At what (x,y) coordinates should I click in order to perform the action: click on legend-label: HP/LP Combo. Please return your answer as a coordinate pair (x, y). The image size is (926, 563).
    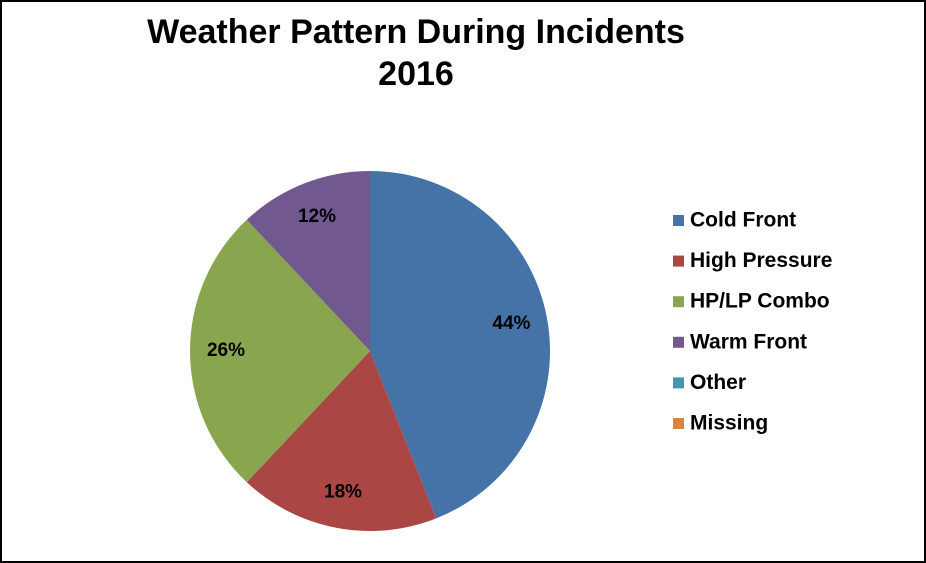
    Looking at the image, I should click on (760, 301).